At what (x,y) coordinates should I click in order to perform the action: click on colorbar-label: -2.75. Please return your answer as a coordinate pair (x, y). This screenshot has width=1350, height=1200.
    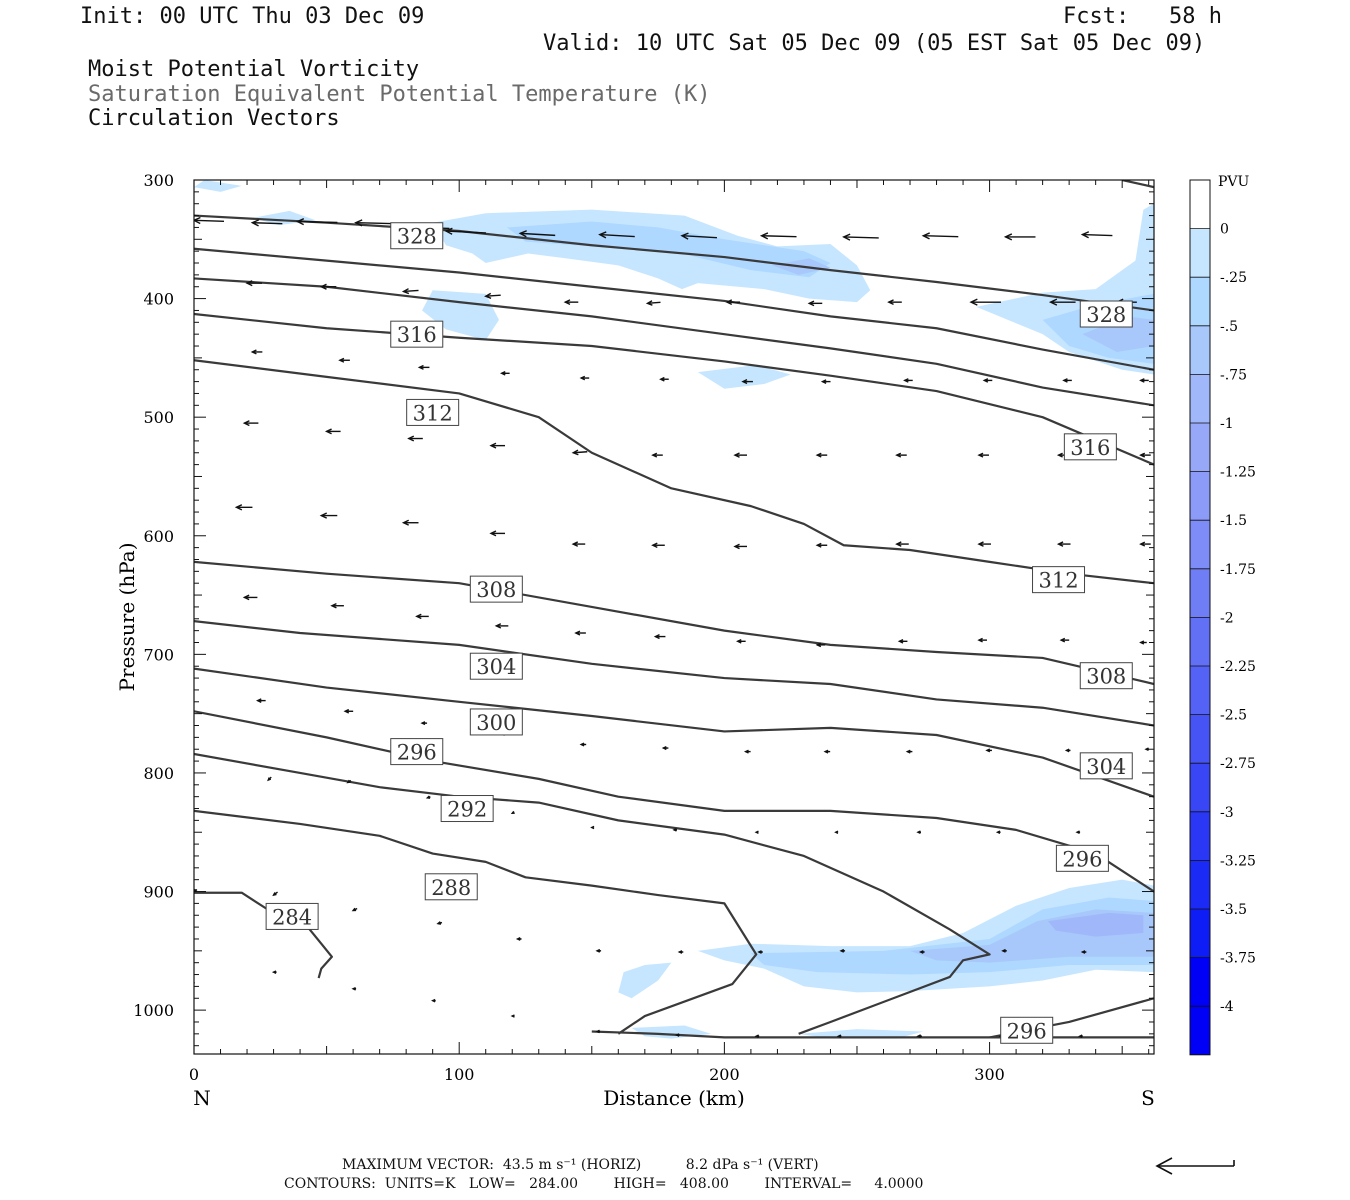
    Looking at the image, I should click on (1238, 764).